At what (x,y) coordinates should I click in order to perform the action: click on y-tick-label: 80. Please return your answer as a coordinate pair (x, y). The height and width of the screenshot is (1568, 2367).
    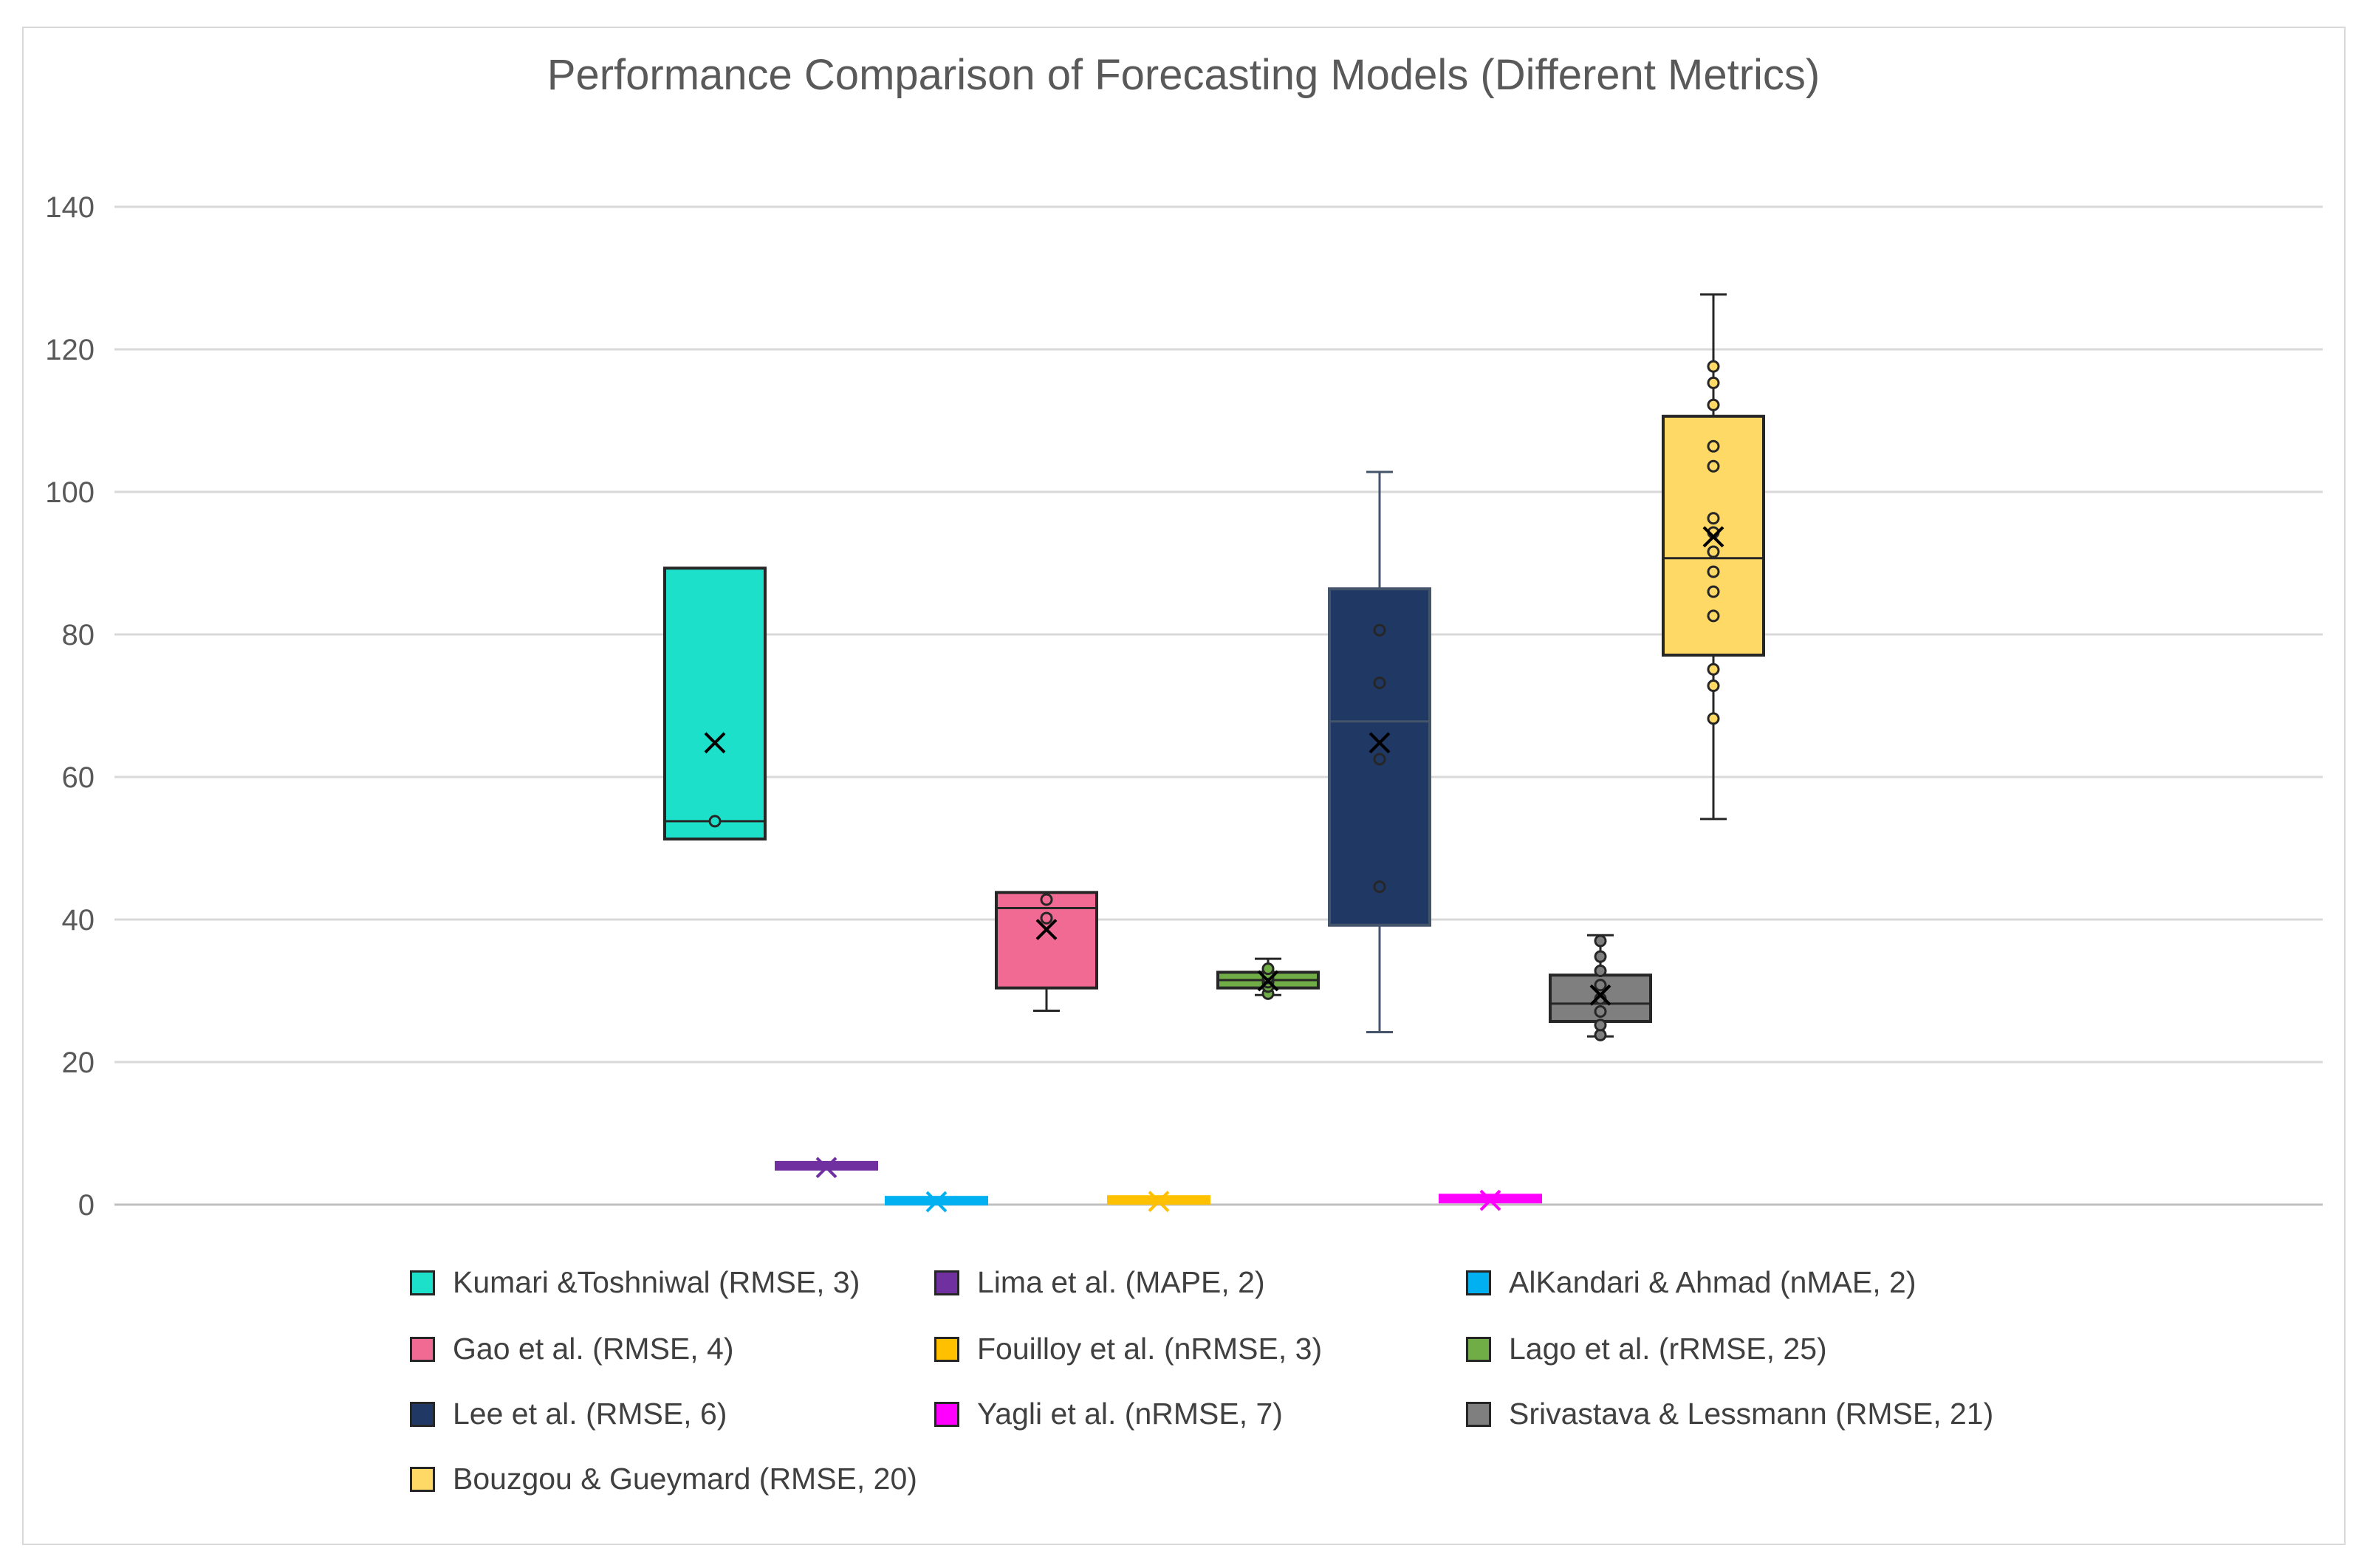
    Looking at the image, I should click on (79, 635).